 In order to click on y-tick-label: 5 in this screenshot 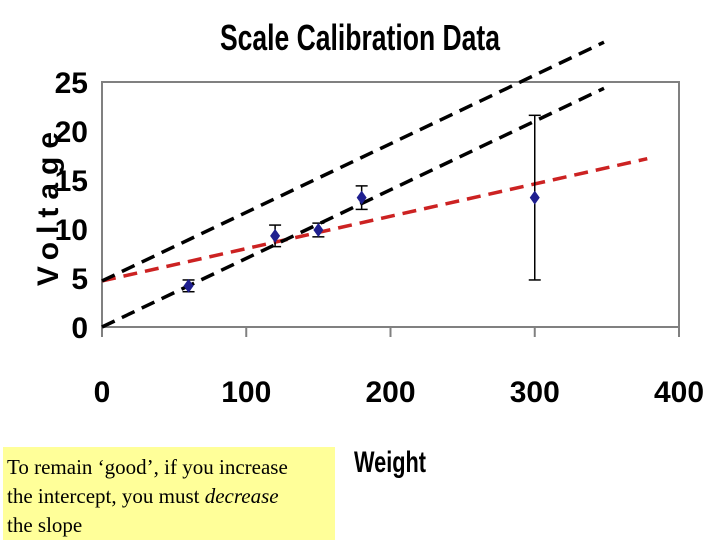, I will do `click(79, 279)`.